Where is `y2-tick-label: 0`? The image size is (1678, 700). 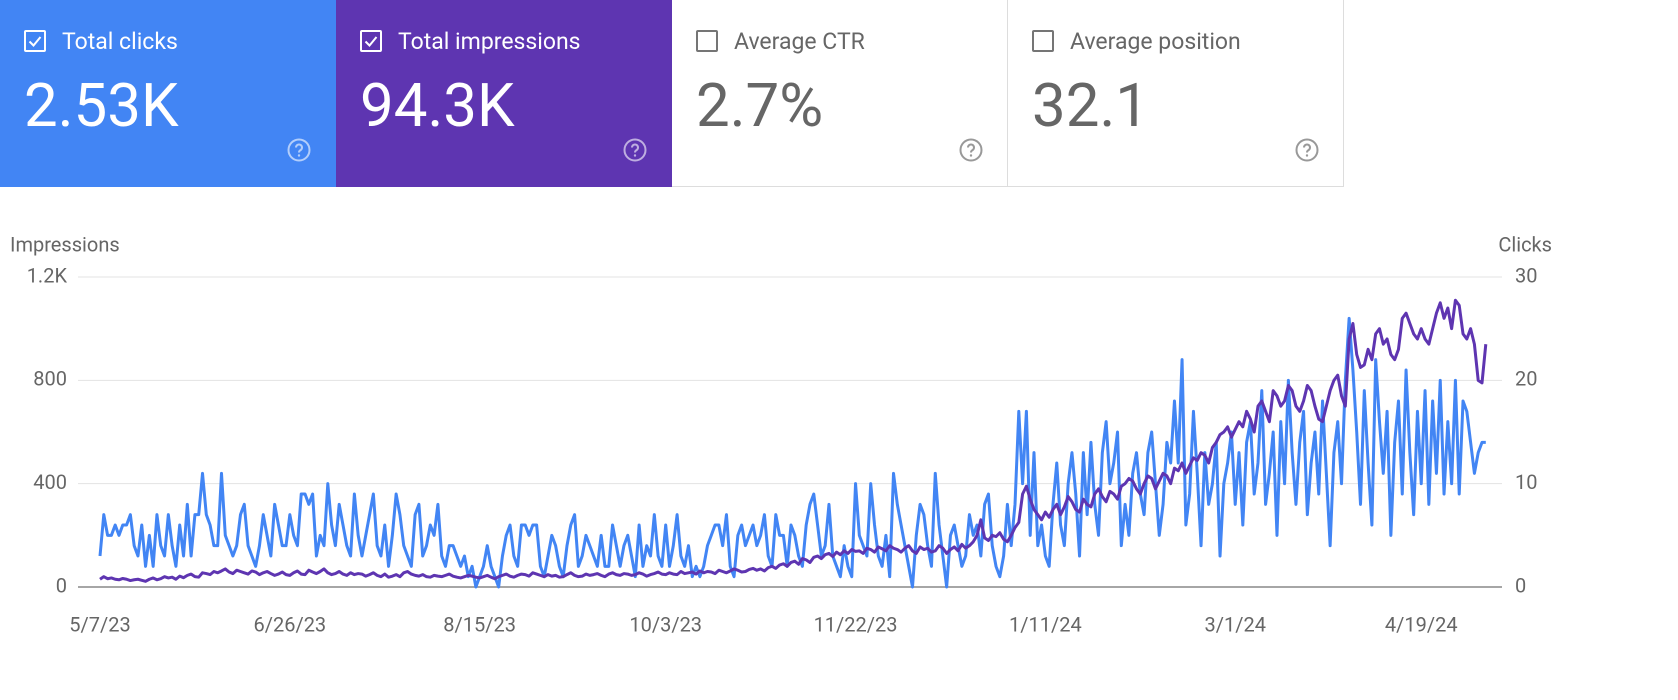 y2-tick-label: 0 is located at coordinates (1520, 585).